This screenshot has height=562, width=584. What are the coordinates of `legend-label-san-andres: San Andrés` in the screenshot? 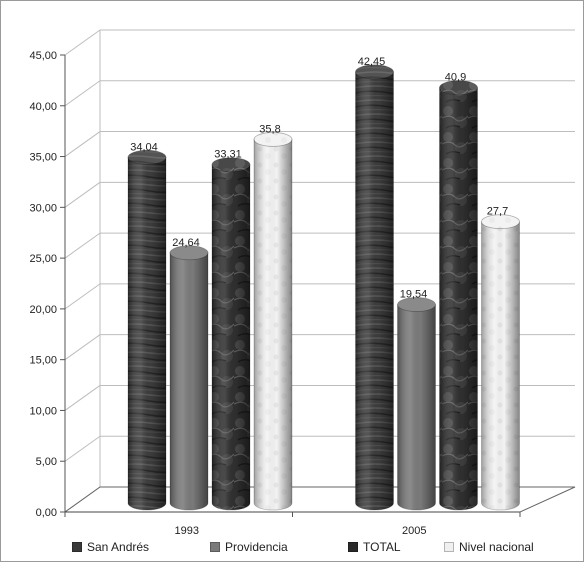 It's located at (118, 547).